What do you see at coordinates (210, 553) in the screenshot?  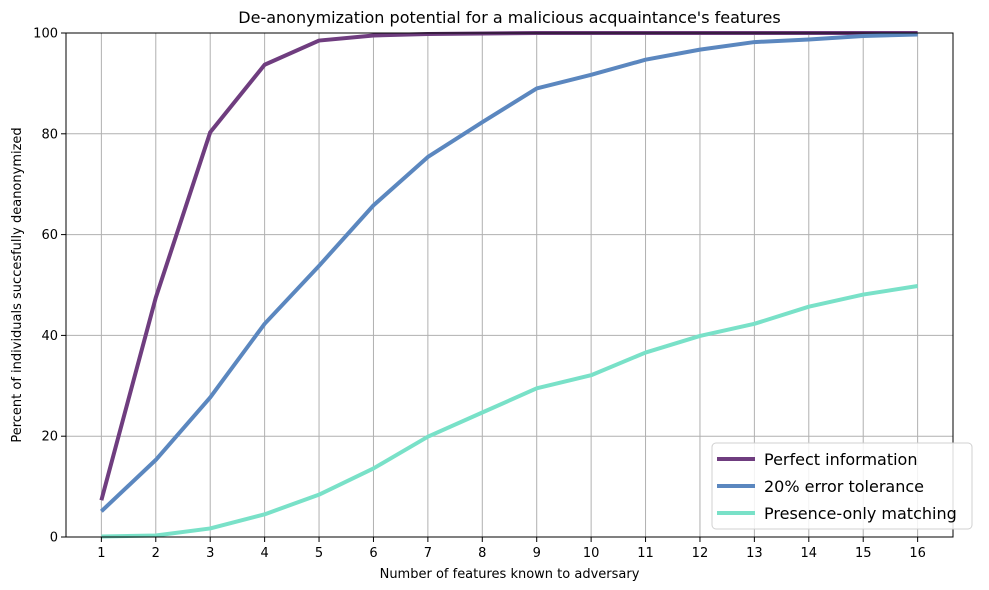 I see `x-tick-label: 3` at bounding box center [210, 553].